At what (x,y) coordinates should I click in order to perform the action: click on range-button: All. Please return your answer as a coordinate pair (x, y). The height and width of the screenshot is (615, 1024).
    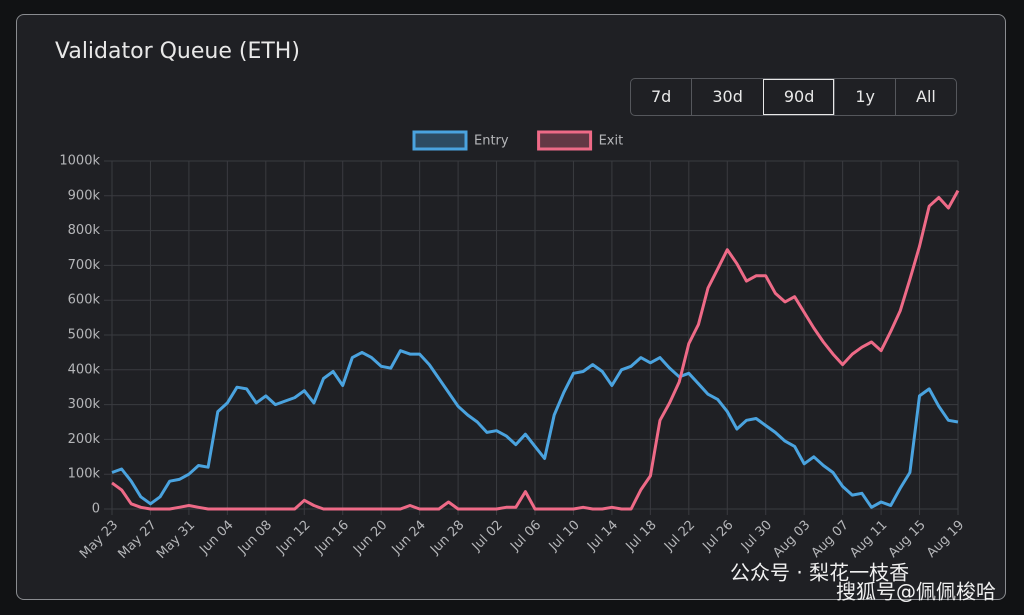
    Looking at the image, I should click on (925, 97).